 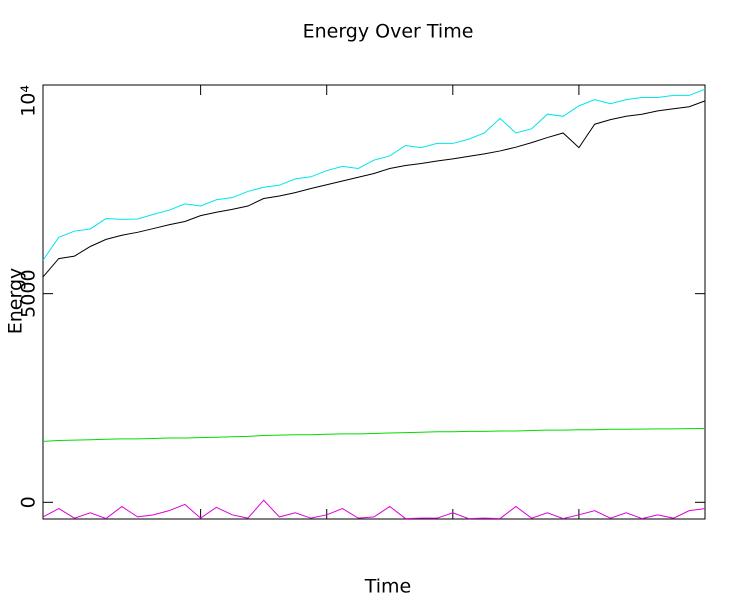 I want to click on chart-title: Energy Over Time, so click(x=388, y=32).